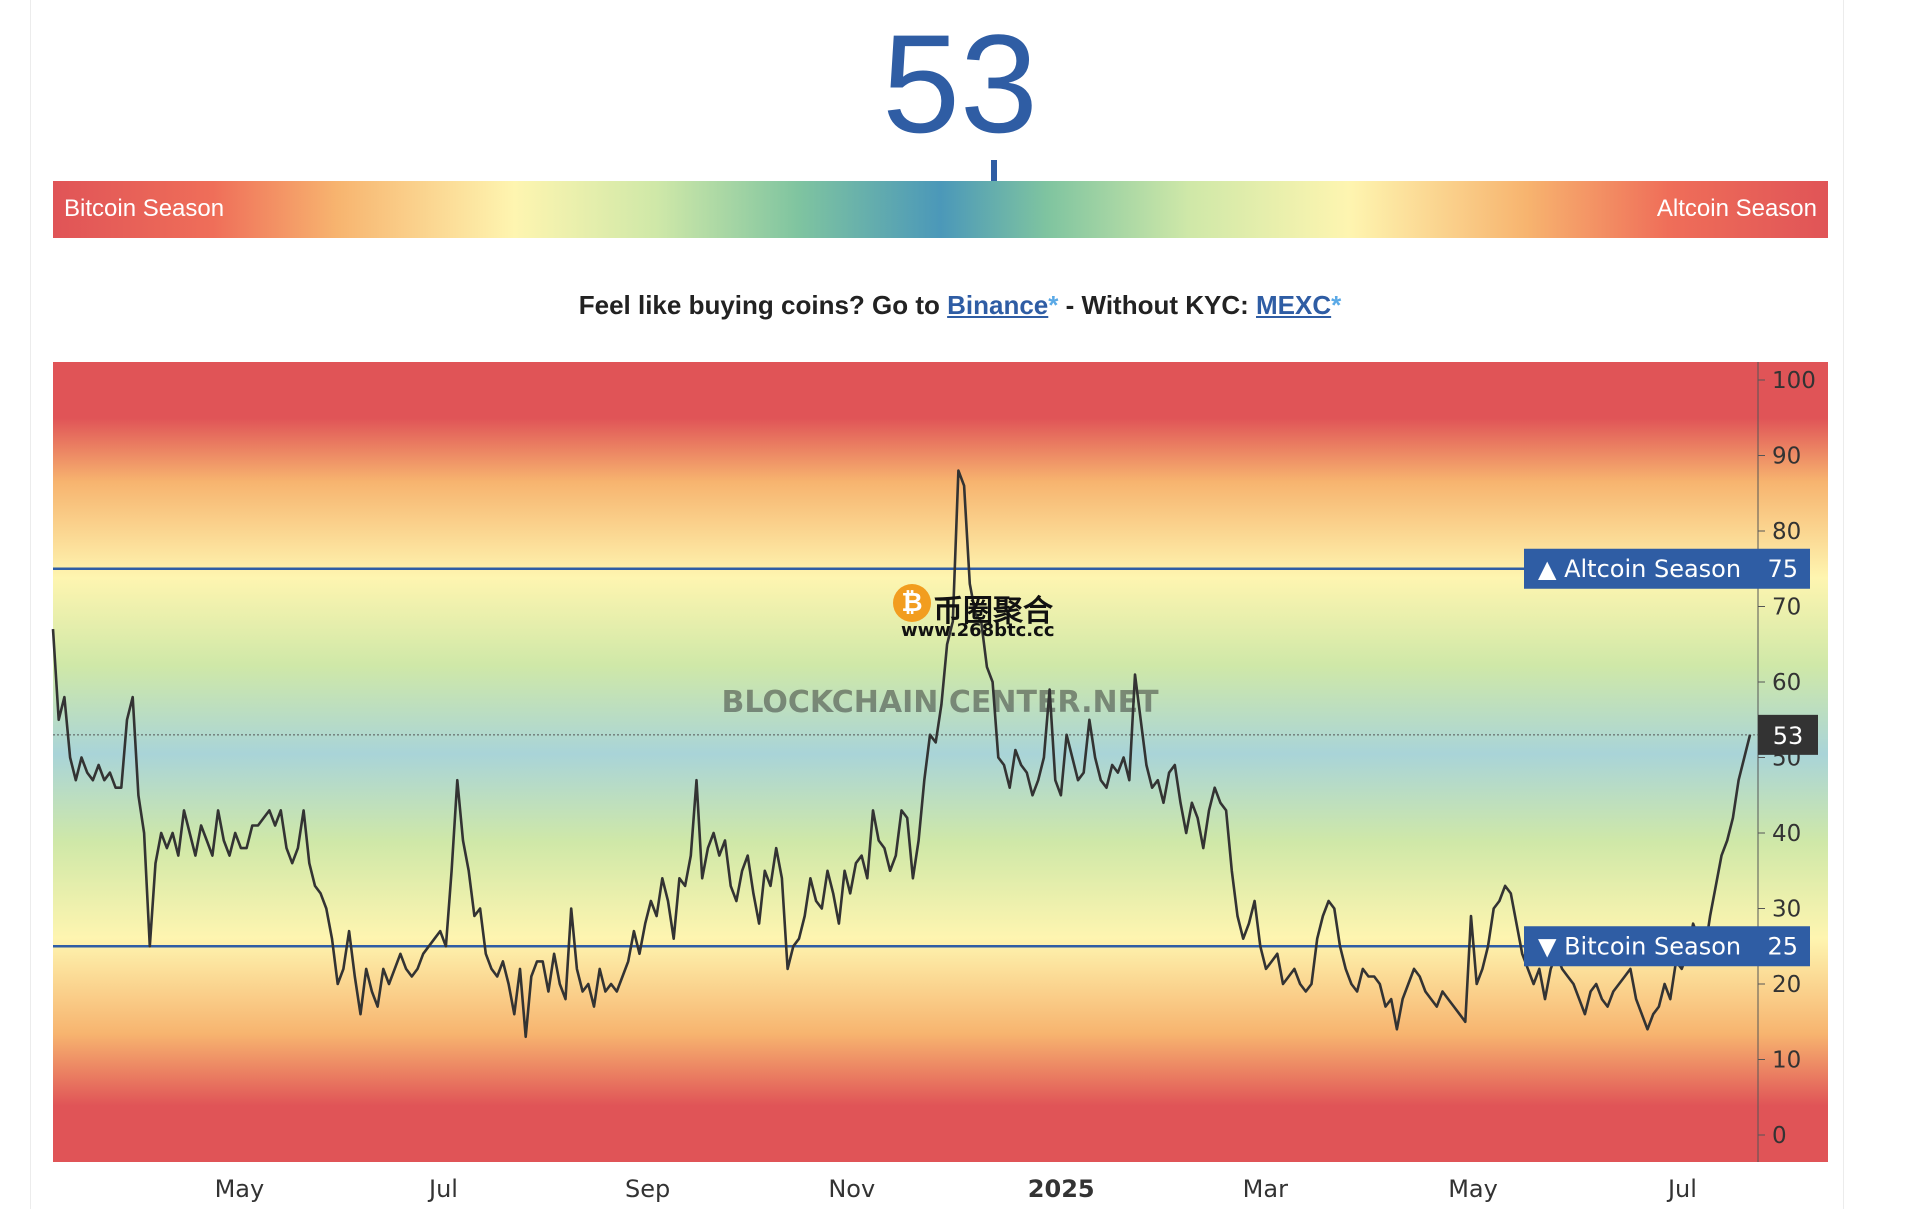  What do you see at coordinates (960, 83) in the screenshot?
I see `index-value: 53` at bounding box center [960, 83].